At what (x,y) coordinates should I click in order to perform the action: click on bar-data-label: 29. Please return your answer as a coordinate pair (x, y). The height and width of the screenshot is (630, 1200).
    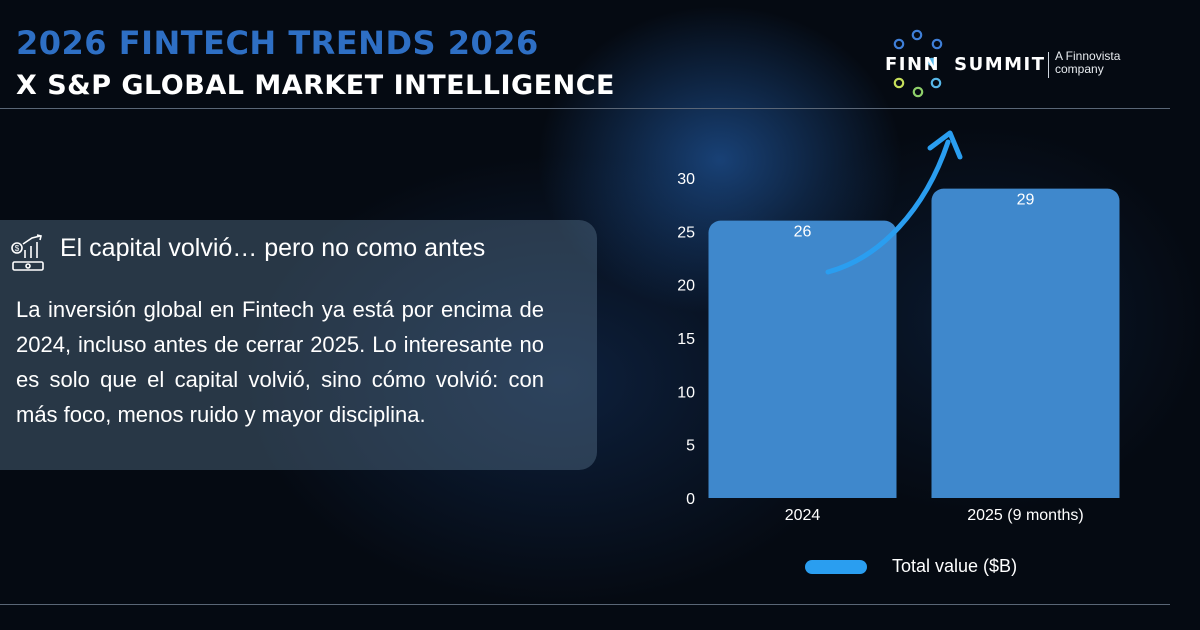
    Looking at the image, I should click on (1026, 200).